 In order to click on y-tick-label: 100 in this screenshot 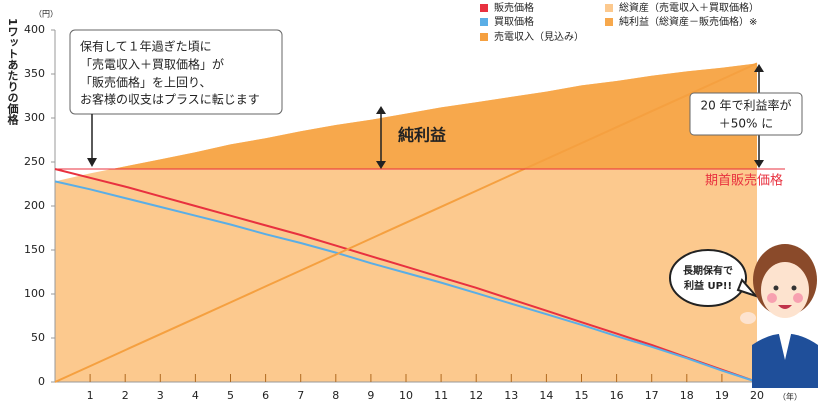, I will do `click(34, 293)`.